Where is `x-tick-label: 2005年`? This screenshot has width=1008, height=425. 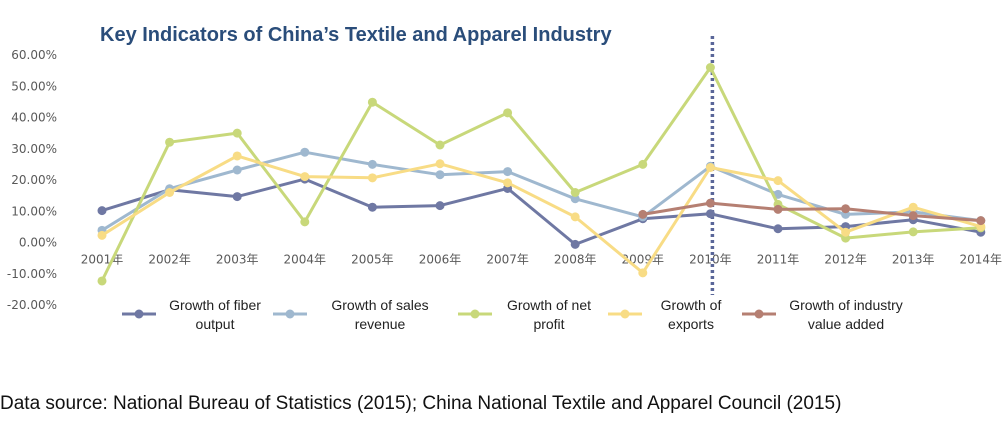 x-tick-label: 2005年 is located at coordinates (372, 260).